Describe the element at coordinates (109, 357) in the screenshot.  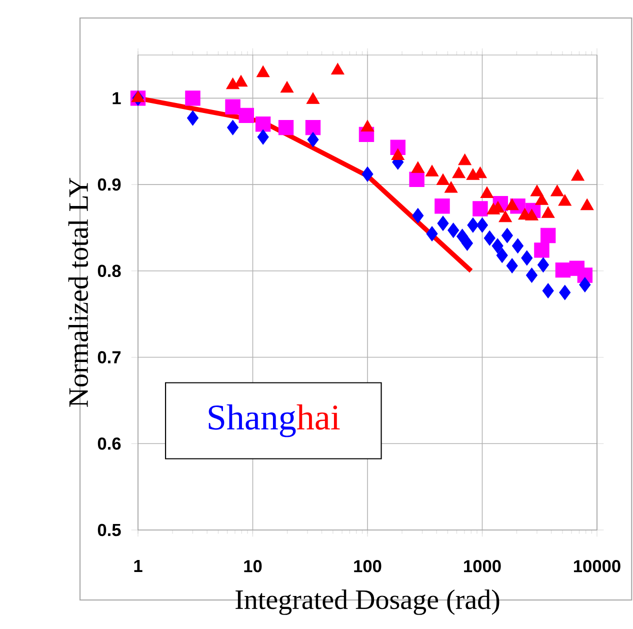
I see `y-tick-label: 0.7` at that location.